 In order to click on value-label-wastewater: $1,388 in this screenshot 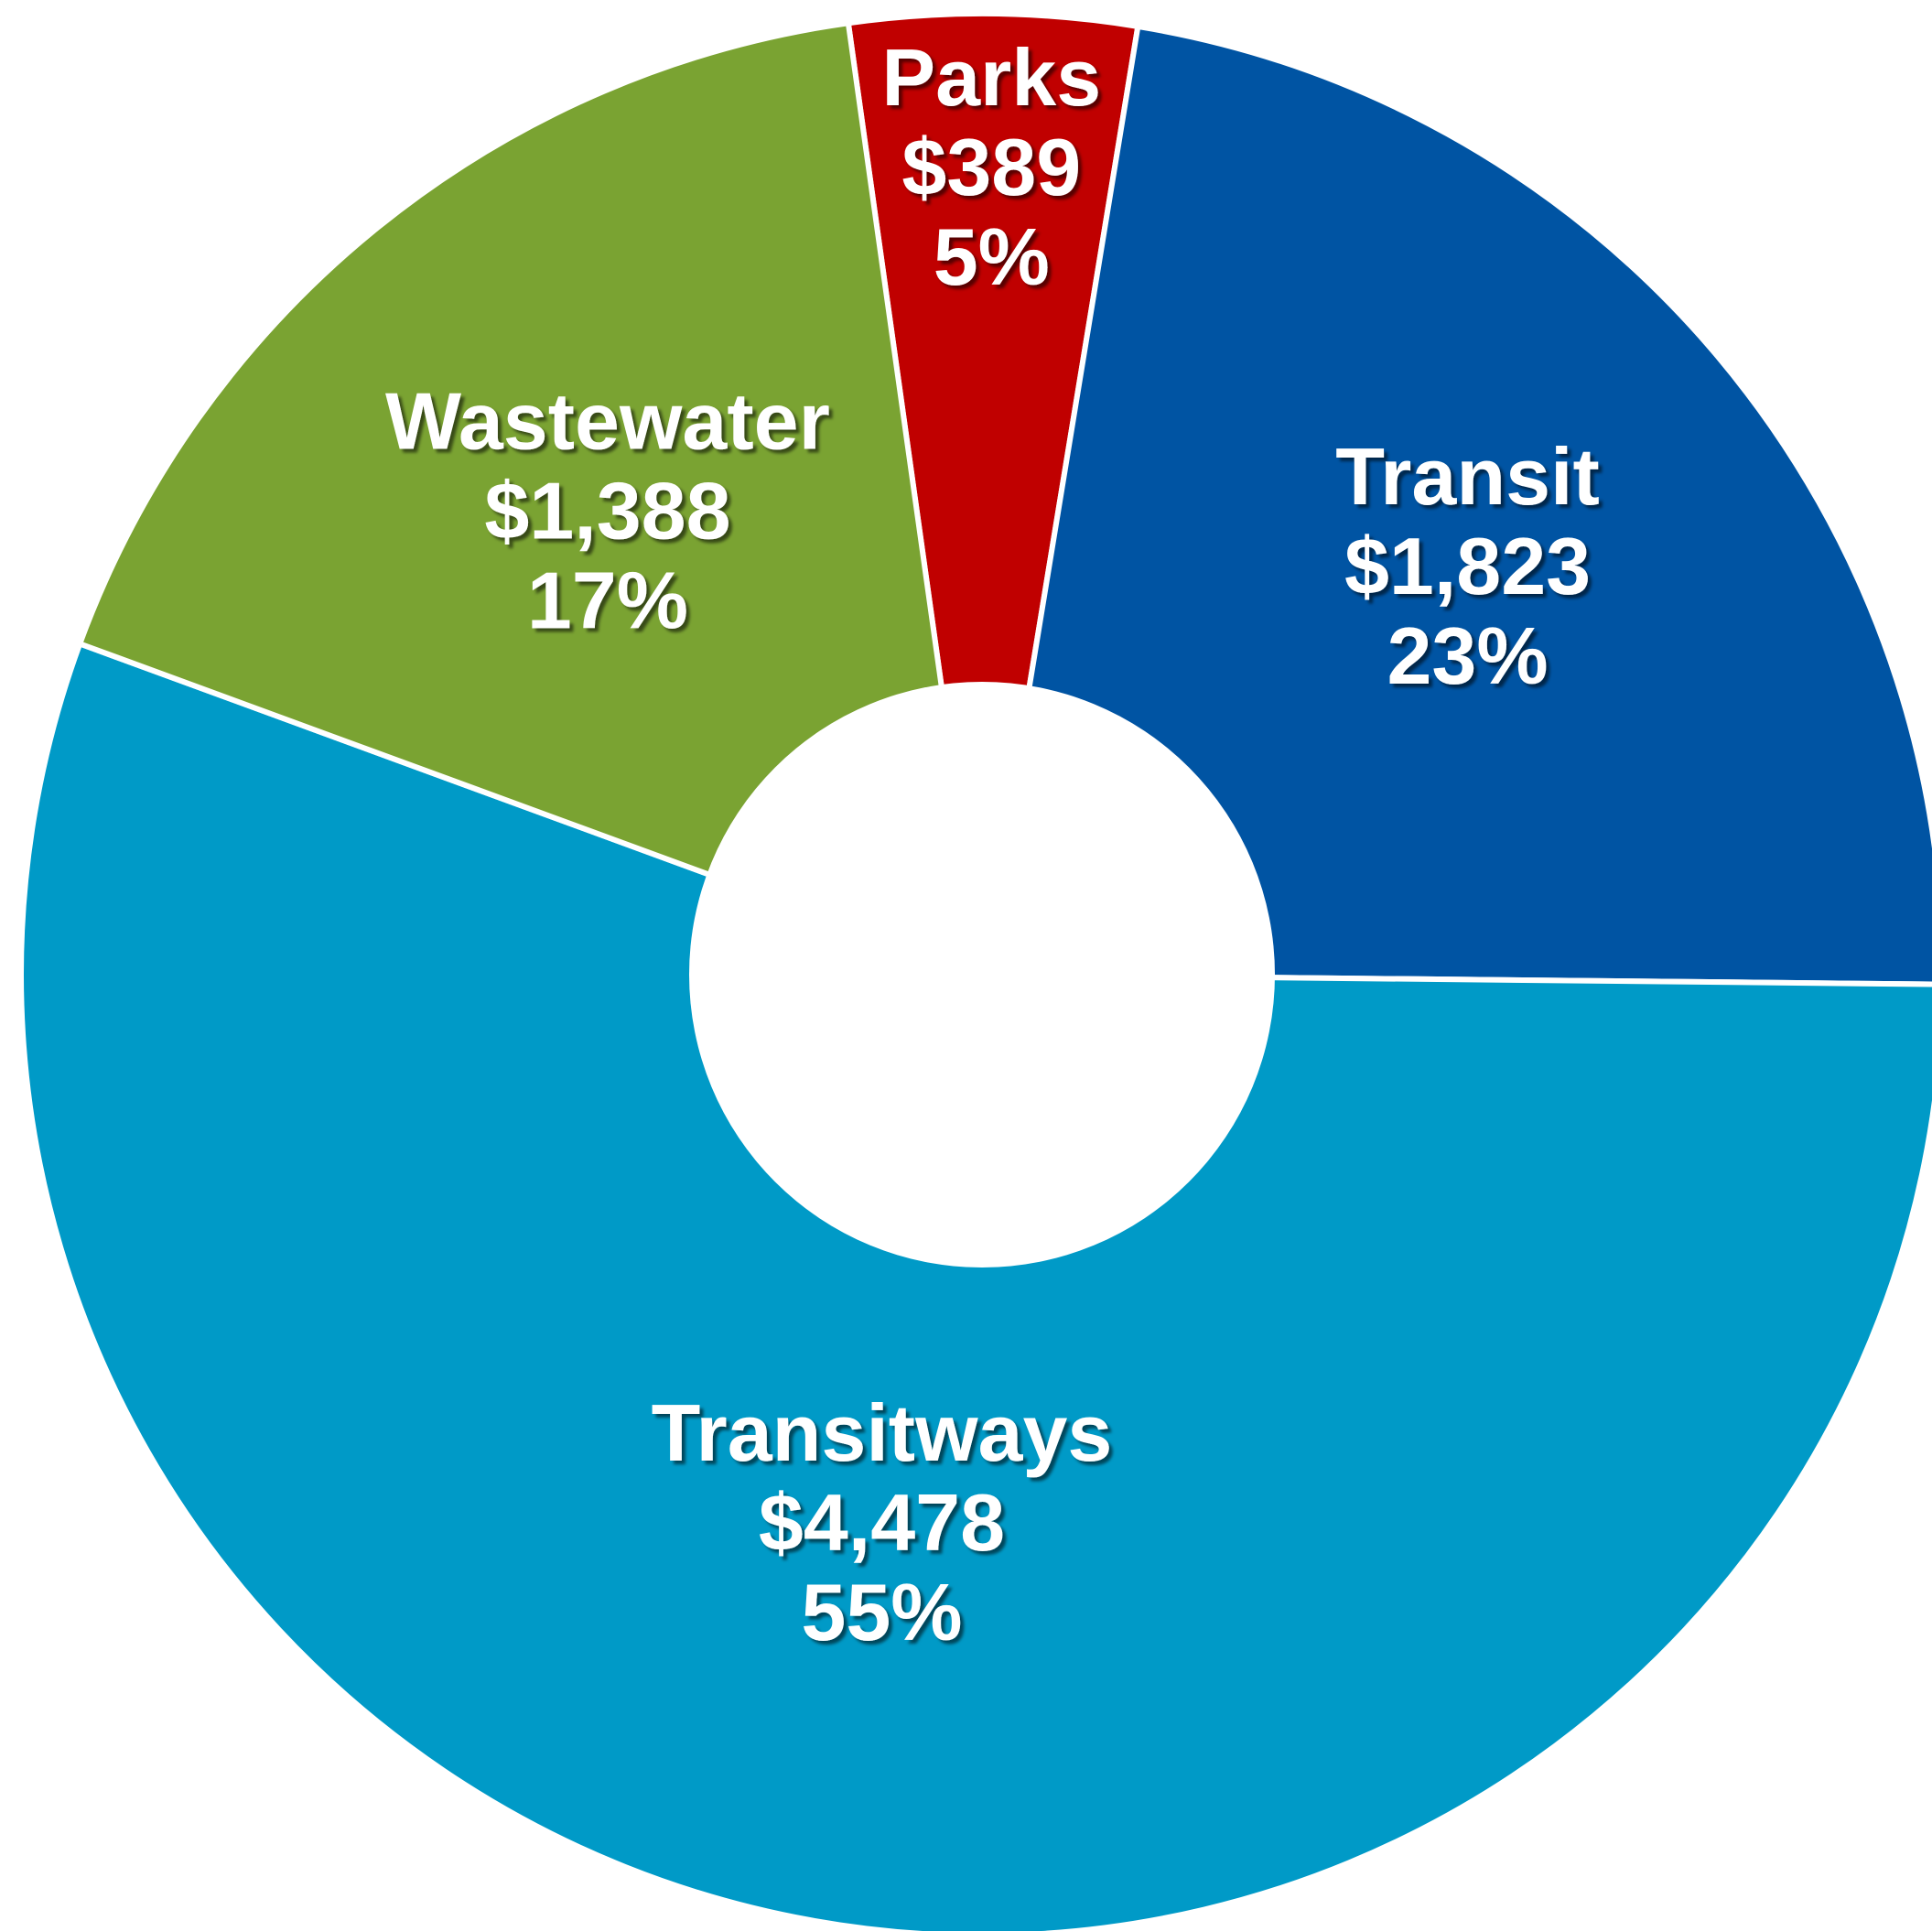, I will do `click(607, 511)`.